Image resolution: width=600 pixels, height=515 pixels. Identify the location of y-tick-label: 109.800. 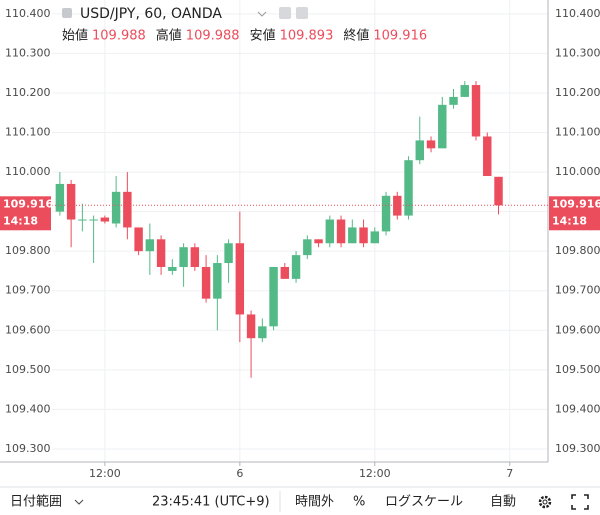
(28, 250).